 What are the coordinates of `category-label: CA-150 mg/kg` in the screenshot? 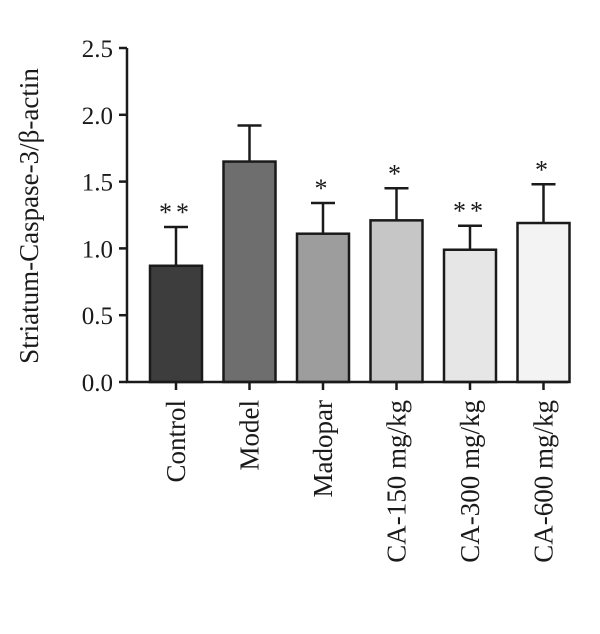 It's located at (397, 481).